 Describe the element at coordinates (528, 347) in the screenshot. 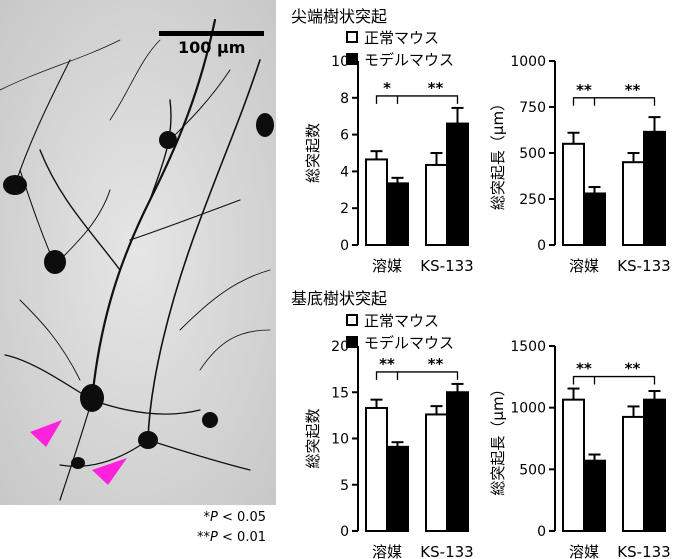

I see `y-tick-label: 1500` at that location.